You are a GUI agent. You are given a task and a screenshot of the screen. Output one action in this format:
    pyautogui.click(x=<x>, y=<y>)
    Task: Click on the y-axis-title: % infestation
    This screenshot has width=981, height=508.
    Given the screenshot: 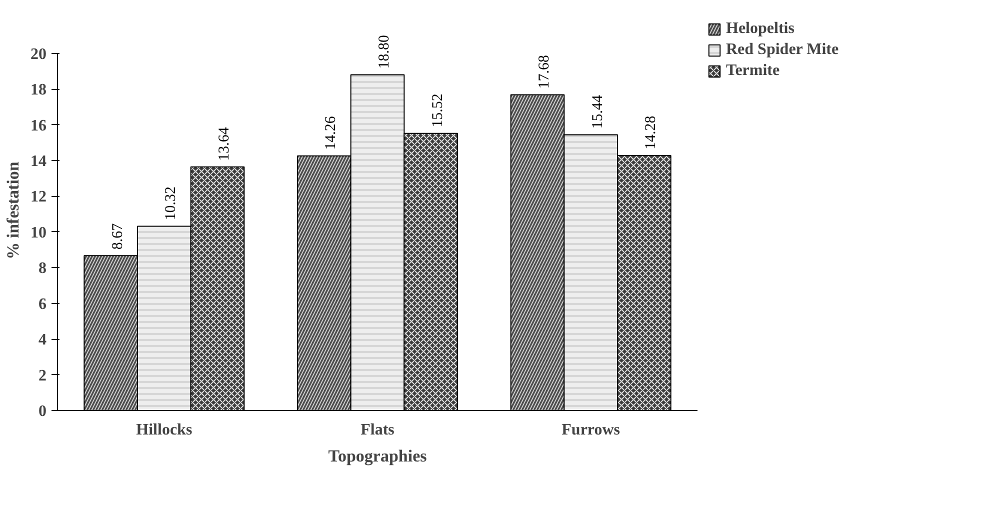 What is the action you would take?
    pyautogui.click(x=13, y=210)
    